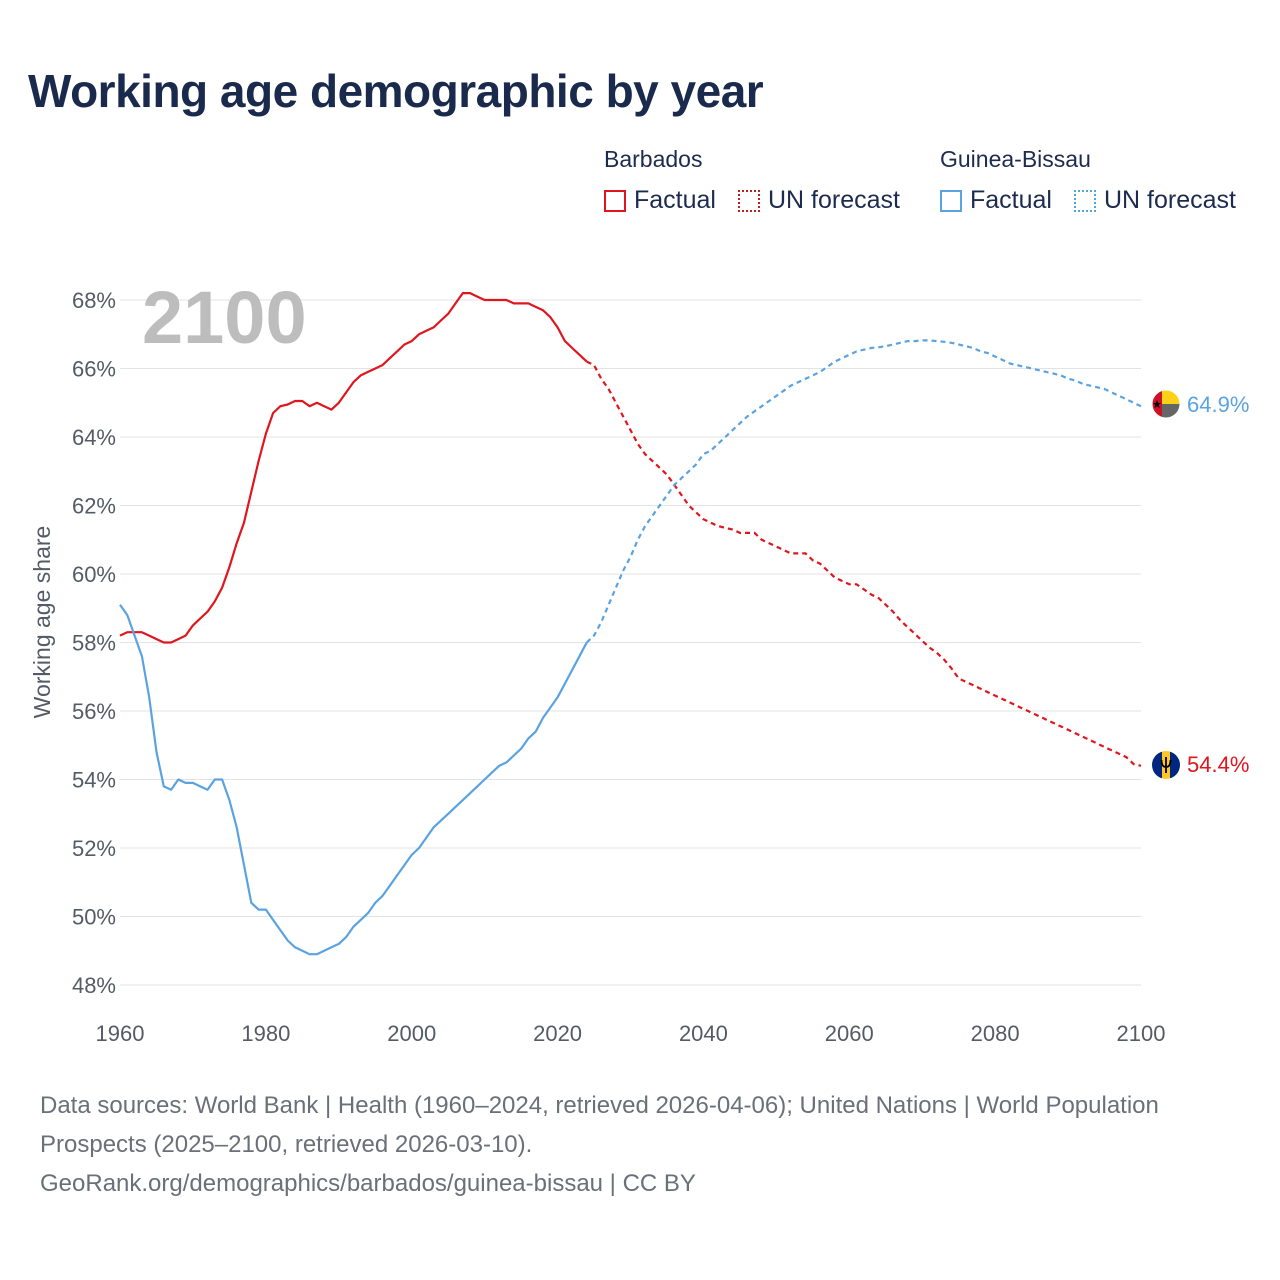  Describe the element at coordinates (94, 506) in the screenshot. I see `y-tick-label: 62%` at that location.